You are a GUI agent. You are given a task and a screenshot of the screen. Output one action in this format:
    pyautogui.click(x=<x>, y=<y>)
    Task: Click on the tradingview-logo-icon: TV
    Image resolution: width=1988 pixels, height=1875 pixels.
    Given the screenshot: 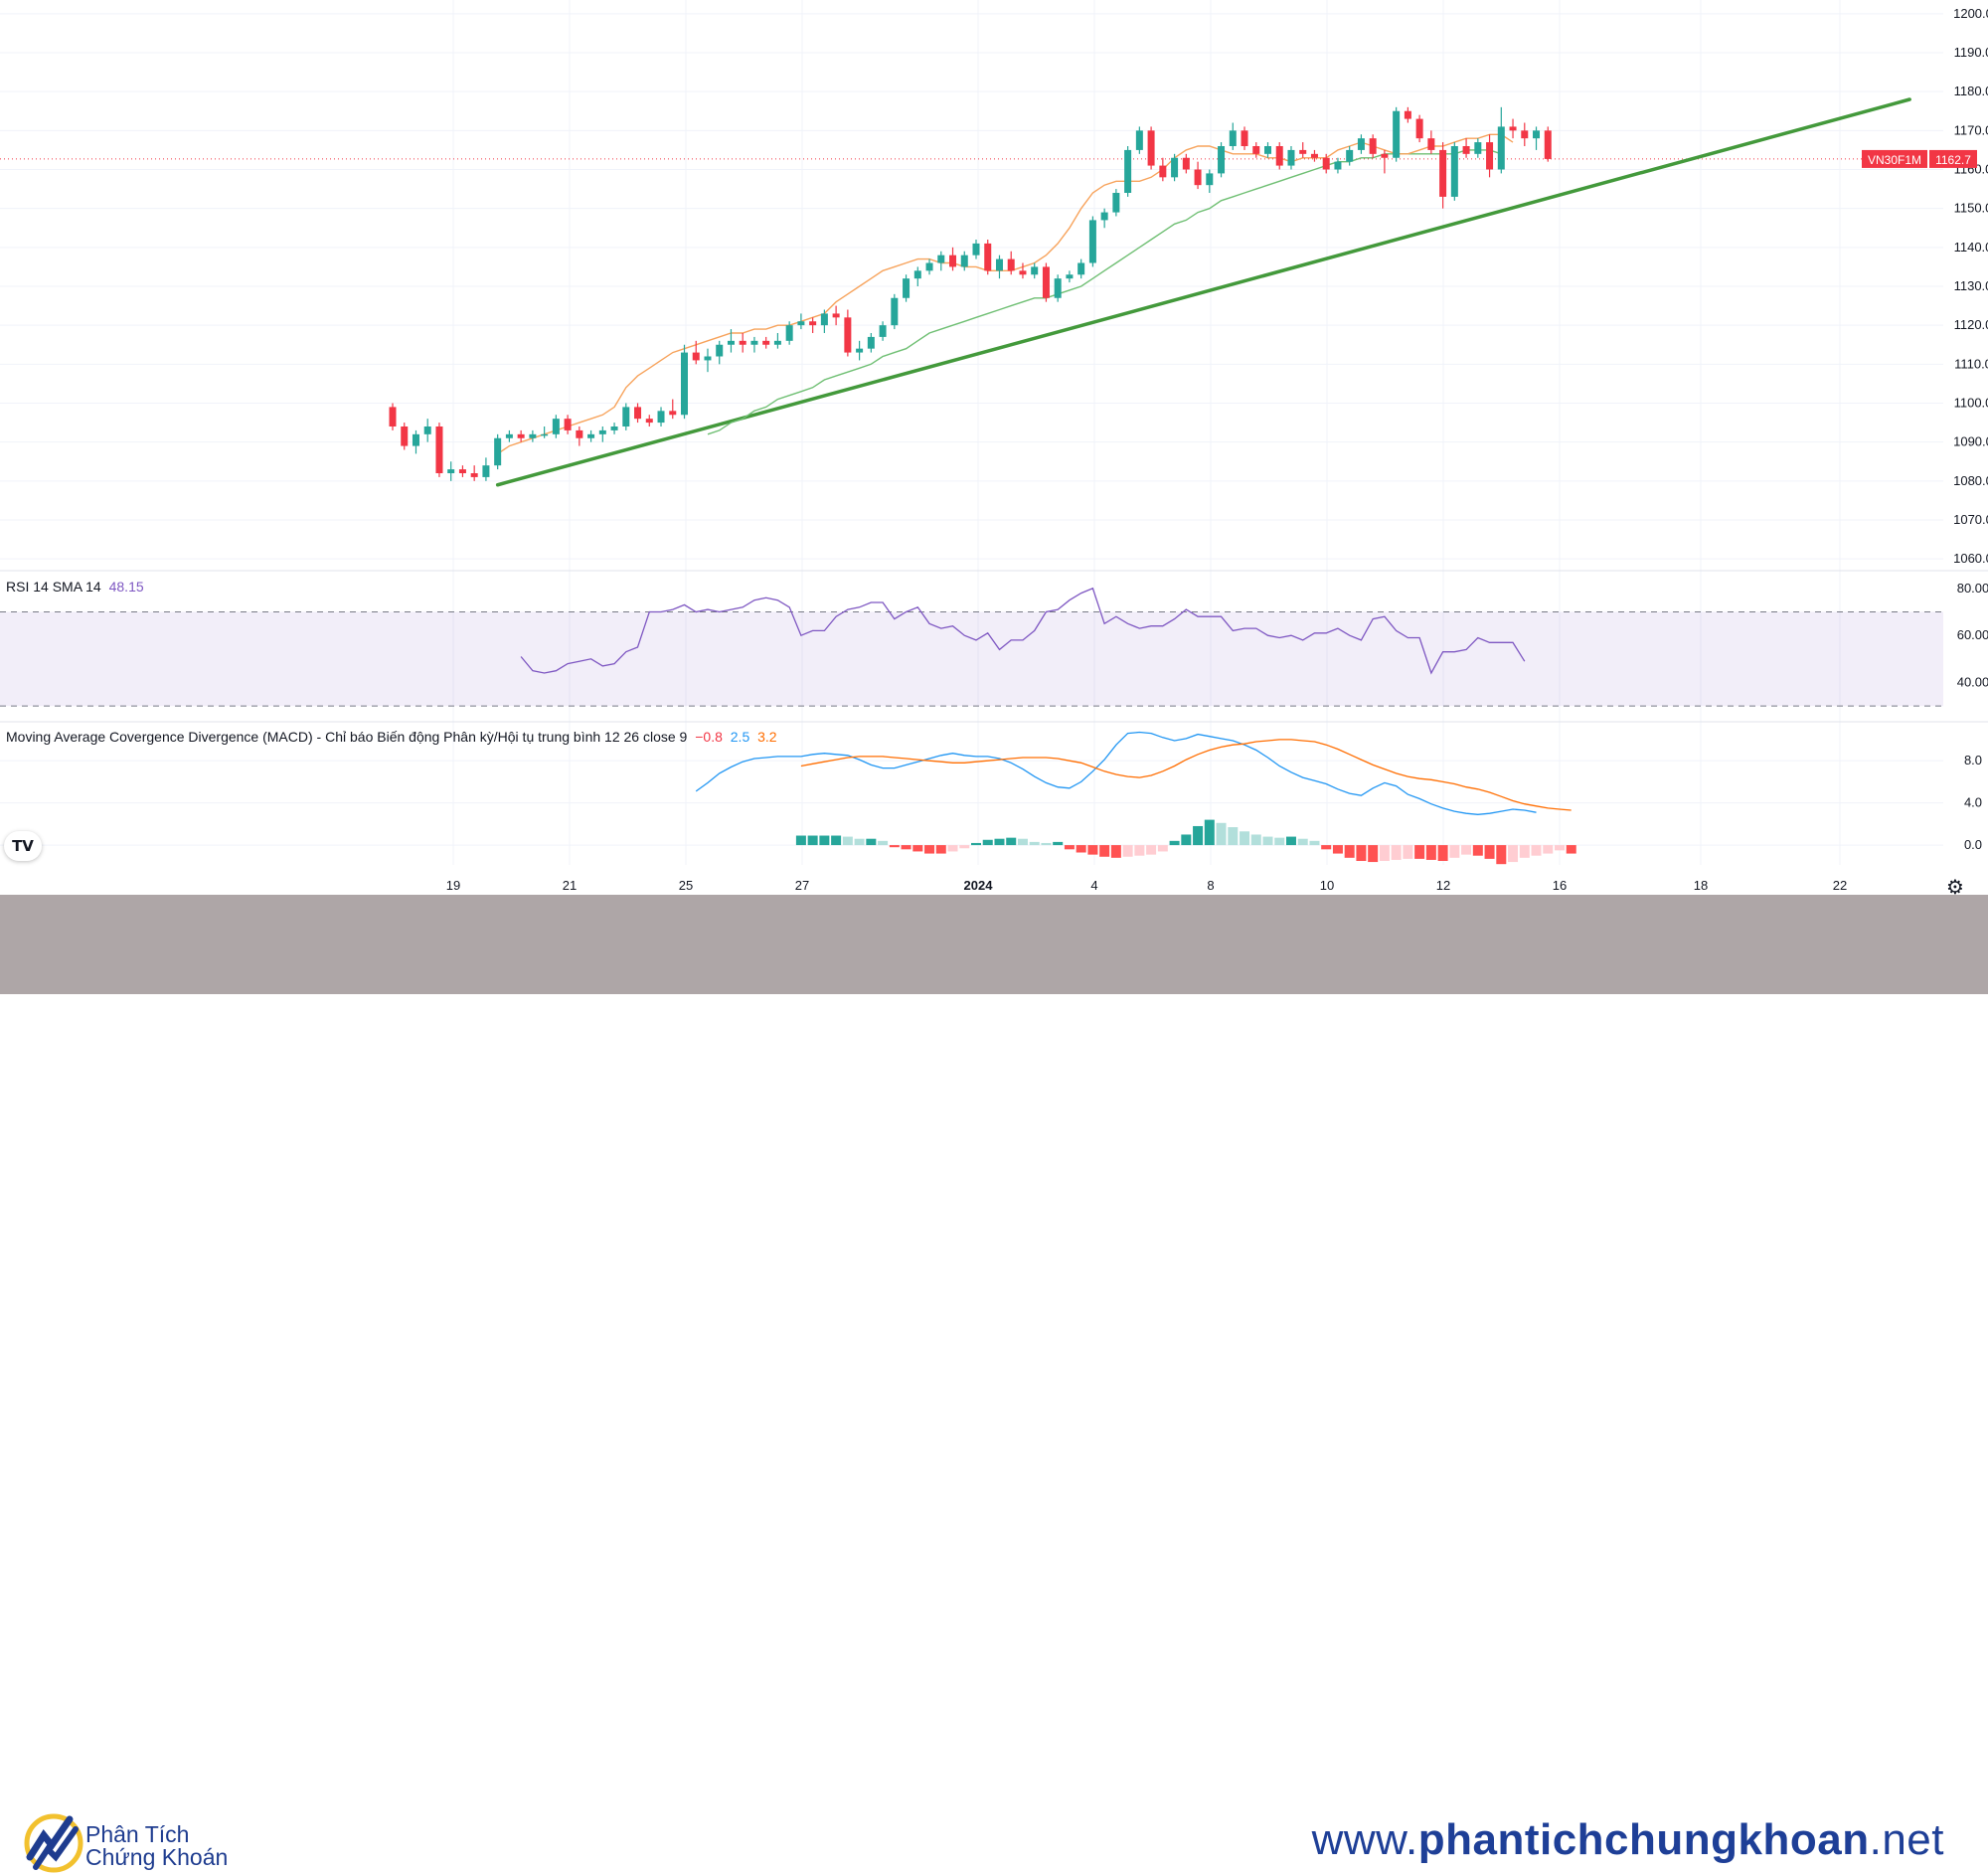 What is the action you would take?
    pyautogui.click(x=23, y=846)
    